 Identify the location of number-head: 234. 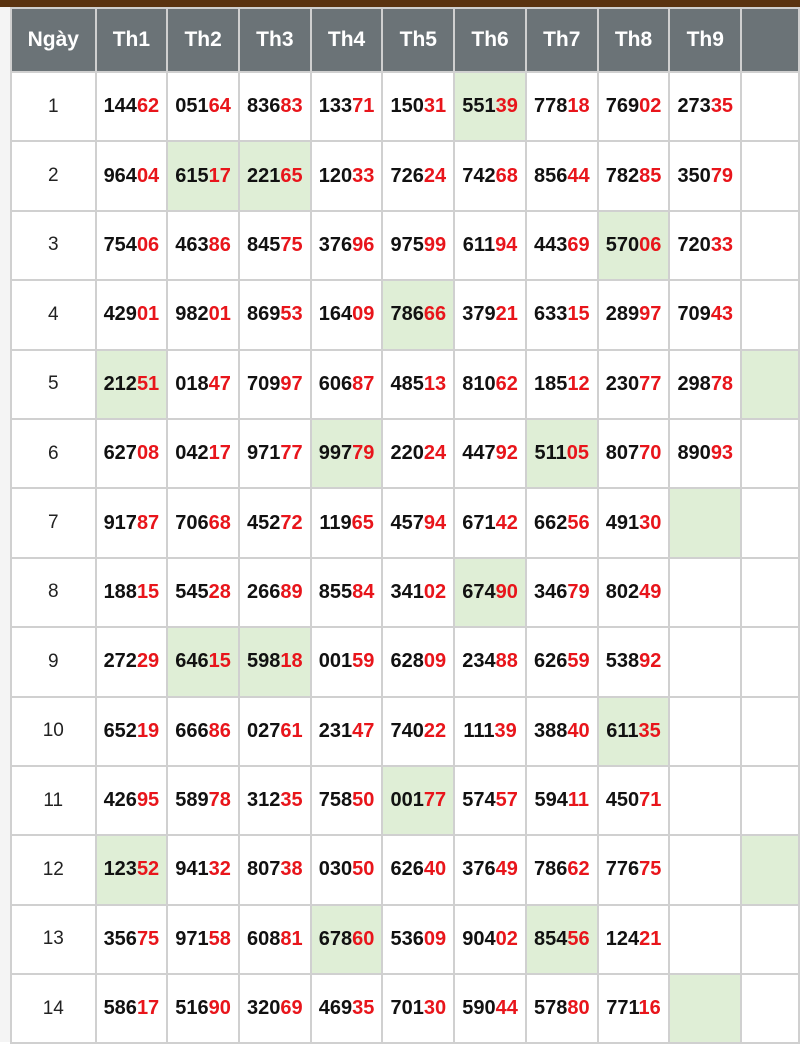
(479, 661).